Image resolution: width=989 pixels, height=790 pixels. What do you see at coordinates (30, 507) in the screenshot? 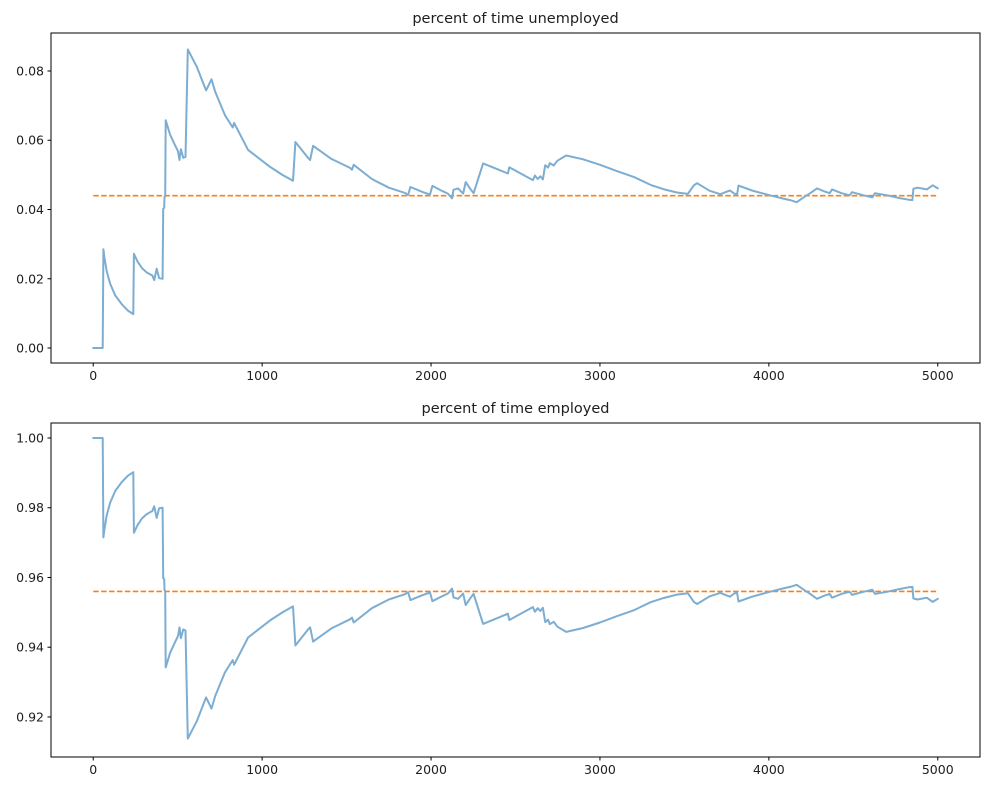
I see `y-tick-label: 0.98` at bounding box center [30, 507].